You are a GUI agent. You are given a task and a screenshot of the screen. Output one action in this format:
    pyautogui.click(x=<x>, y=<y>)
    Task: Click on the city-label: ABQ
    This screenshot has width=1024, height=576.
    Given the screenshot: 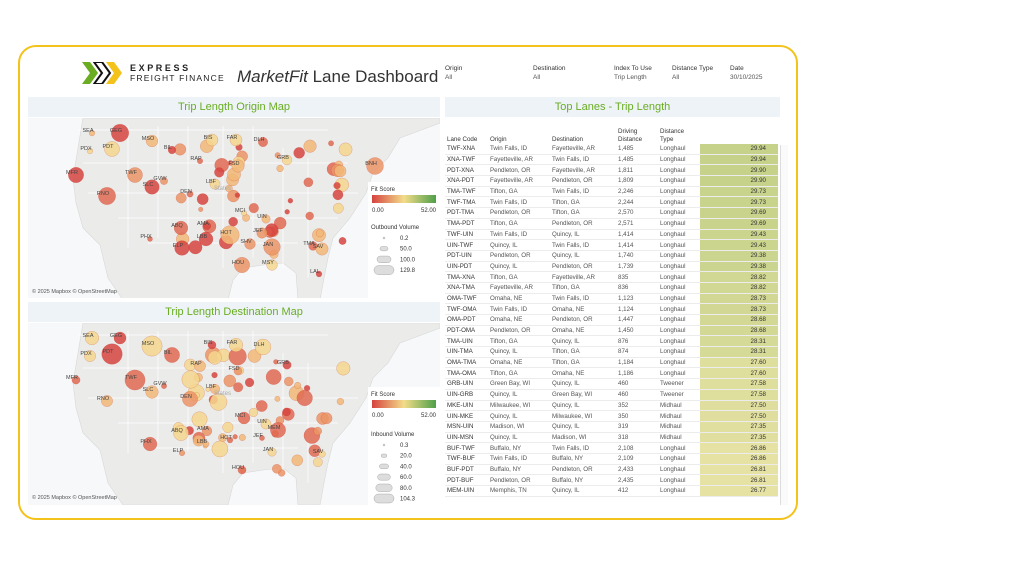 What is the action you would take?
    pyautogui.click(x=177, y=431)
    